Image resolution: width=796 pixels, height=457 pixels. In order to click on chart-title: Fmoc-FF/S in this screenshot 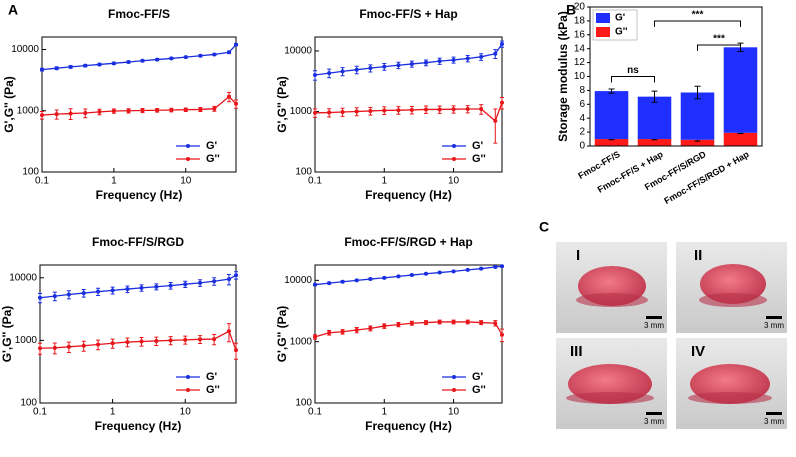, I will do `click(139, 14)`.